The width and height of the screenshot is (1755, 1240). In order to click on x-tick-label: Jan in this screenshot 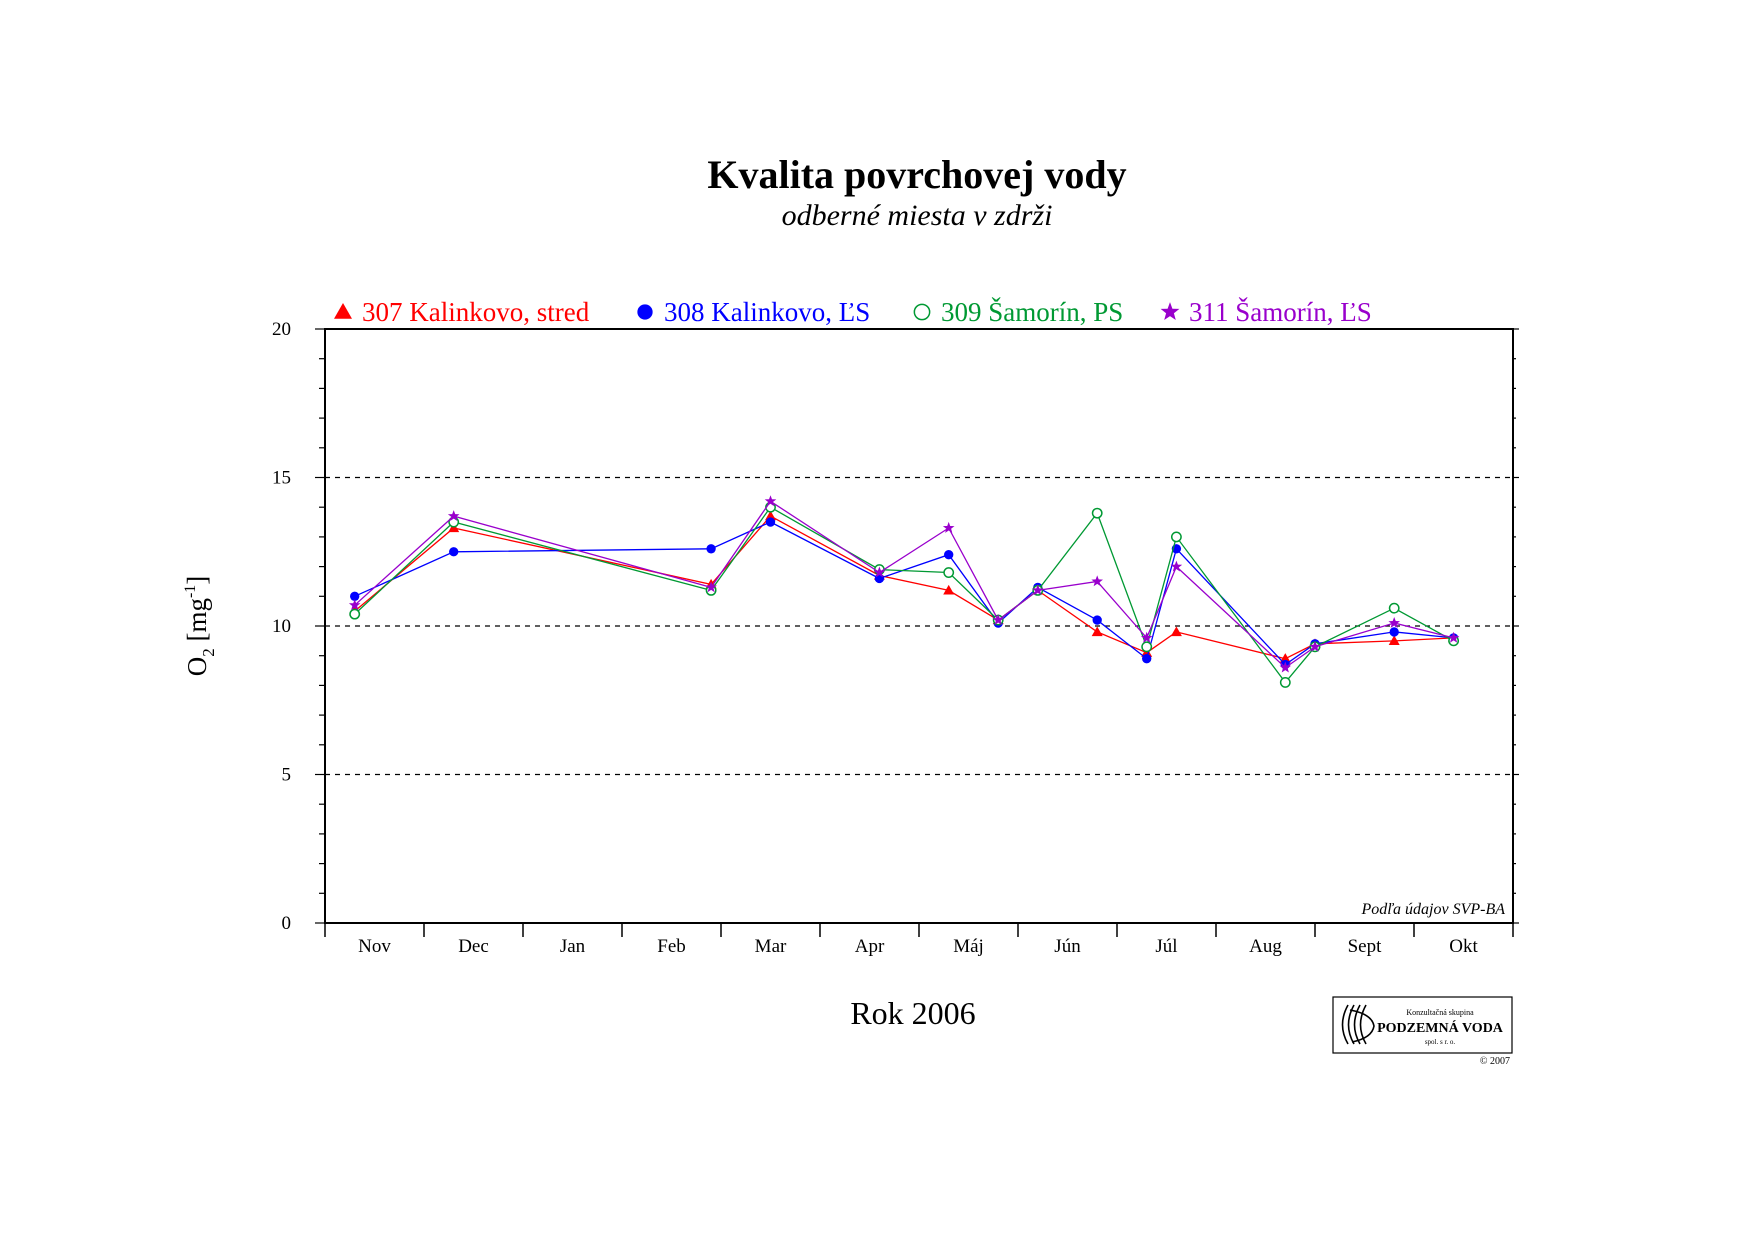, I will do `click(573, 946)`.